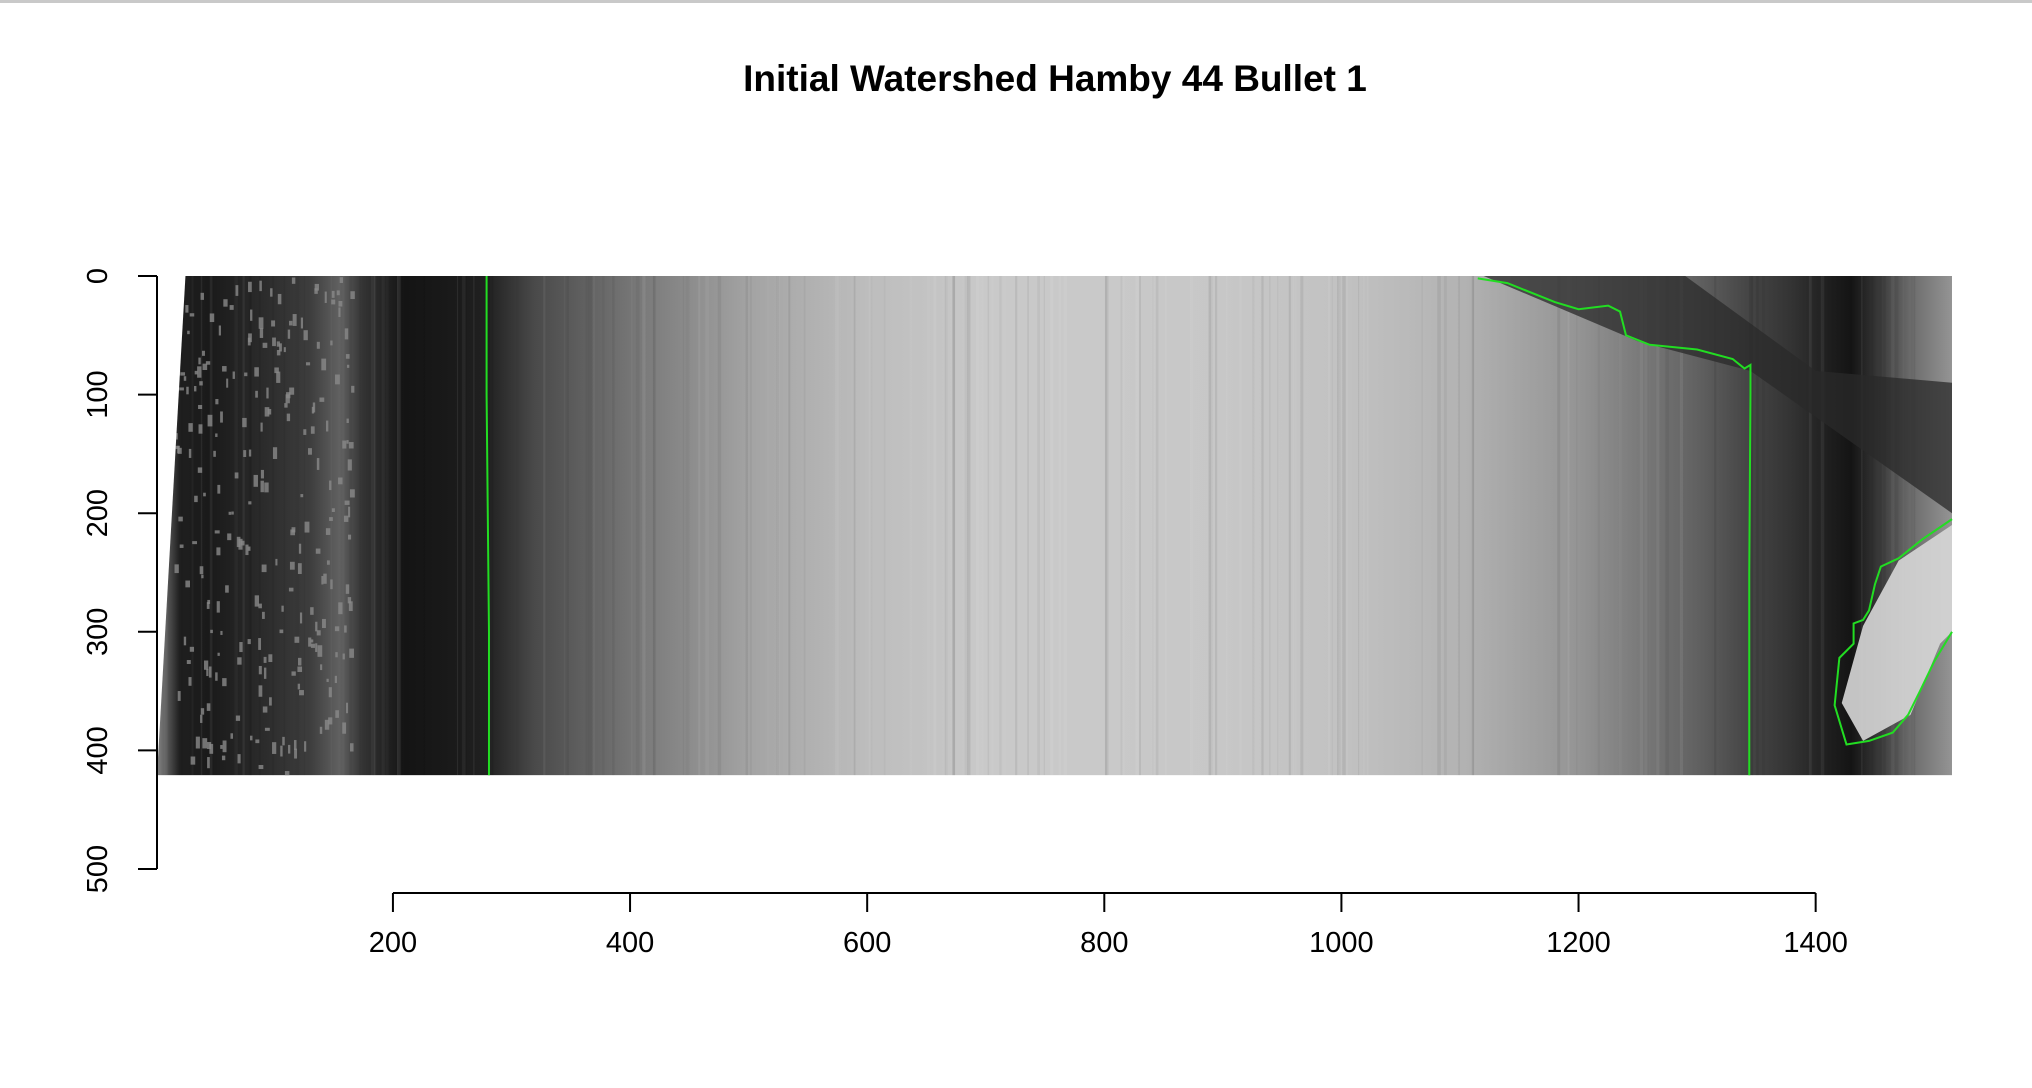 The width and height of the screenshot is (2032, 1088). What do you see at coordinates (1341, 943) in the screenshot?
I see `x-tick-label: 1000` at bounding box center [1341, 943].